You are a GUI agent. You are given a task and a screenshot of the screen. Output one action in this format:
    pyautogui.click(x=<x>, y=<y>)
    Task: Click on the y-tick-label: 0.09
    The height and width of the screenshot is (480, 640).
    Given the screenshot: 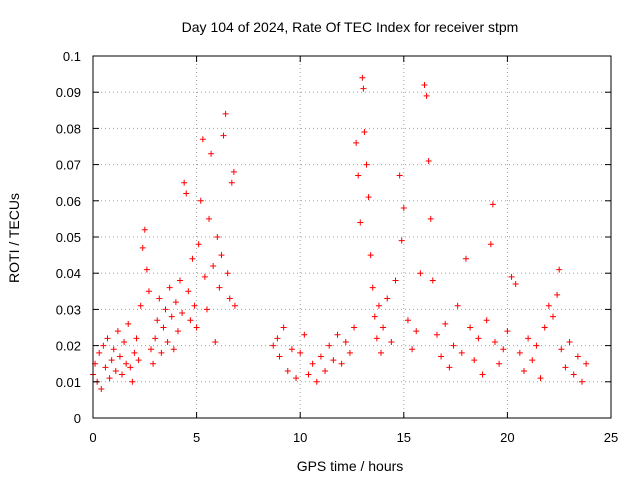 What is the action you would take?
    pyautogui.click(x=68, y=92)
    